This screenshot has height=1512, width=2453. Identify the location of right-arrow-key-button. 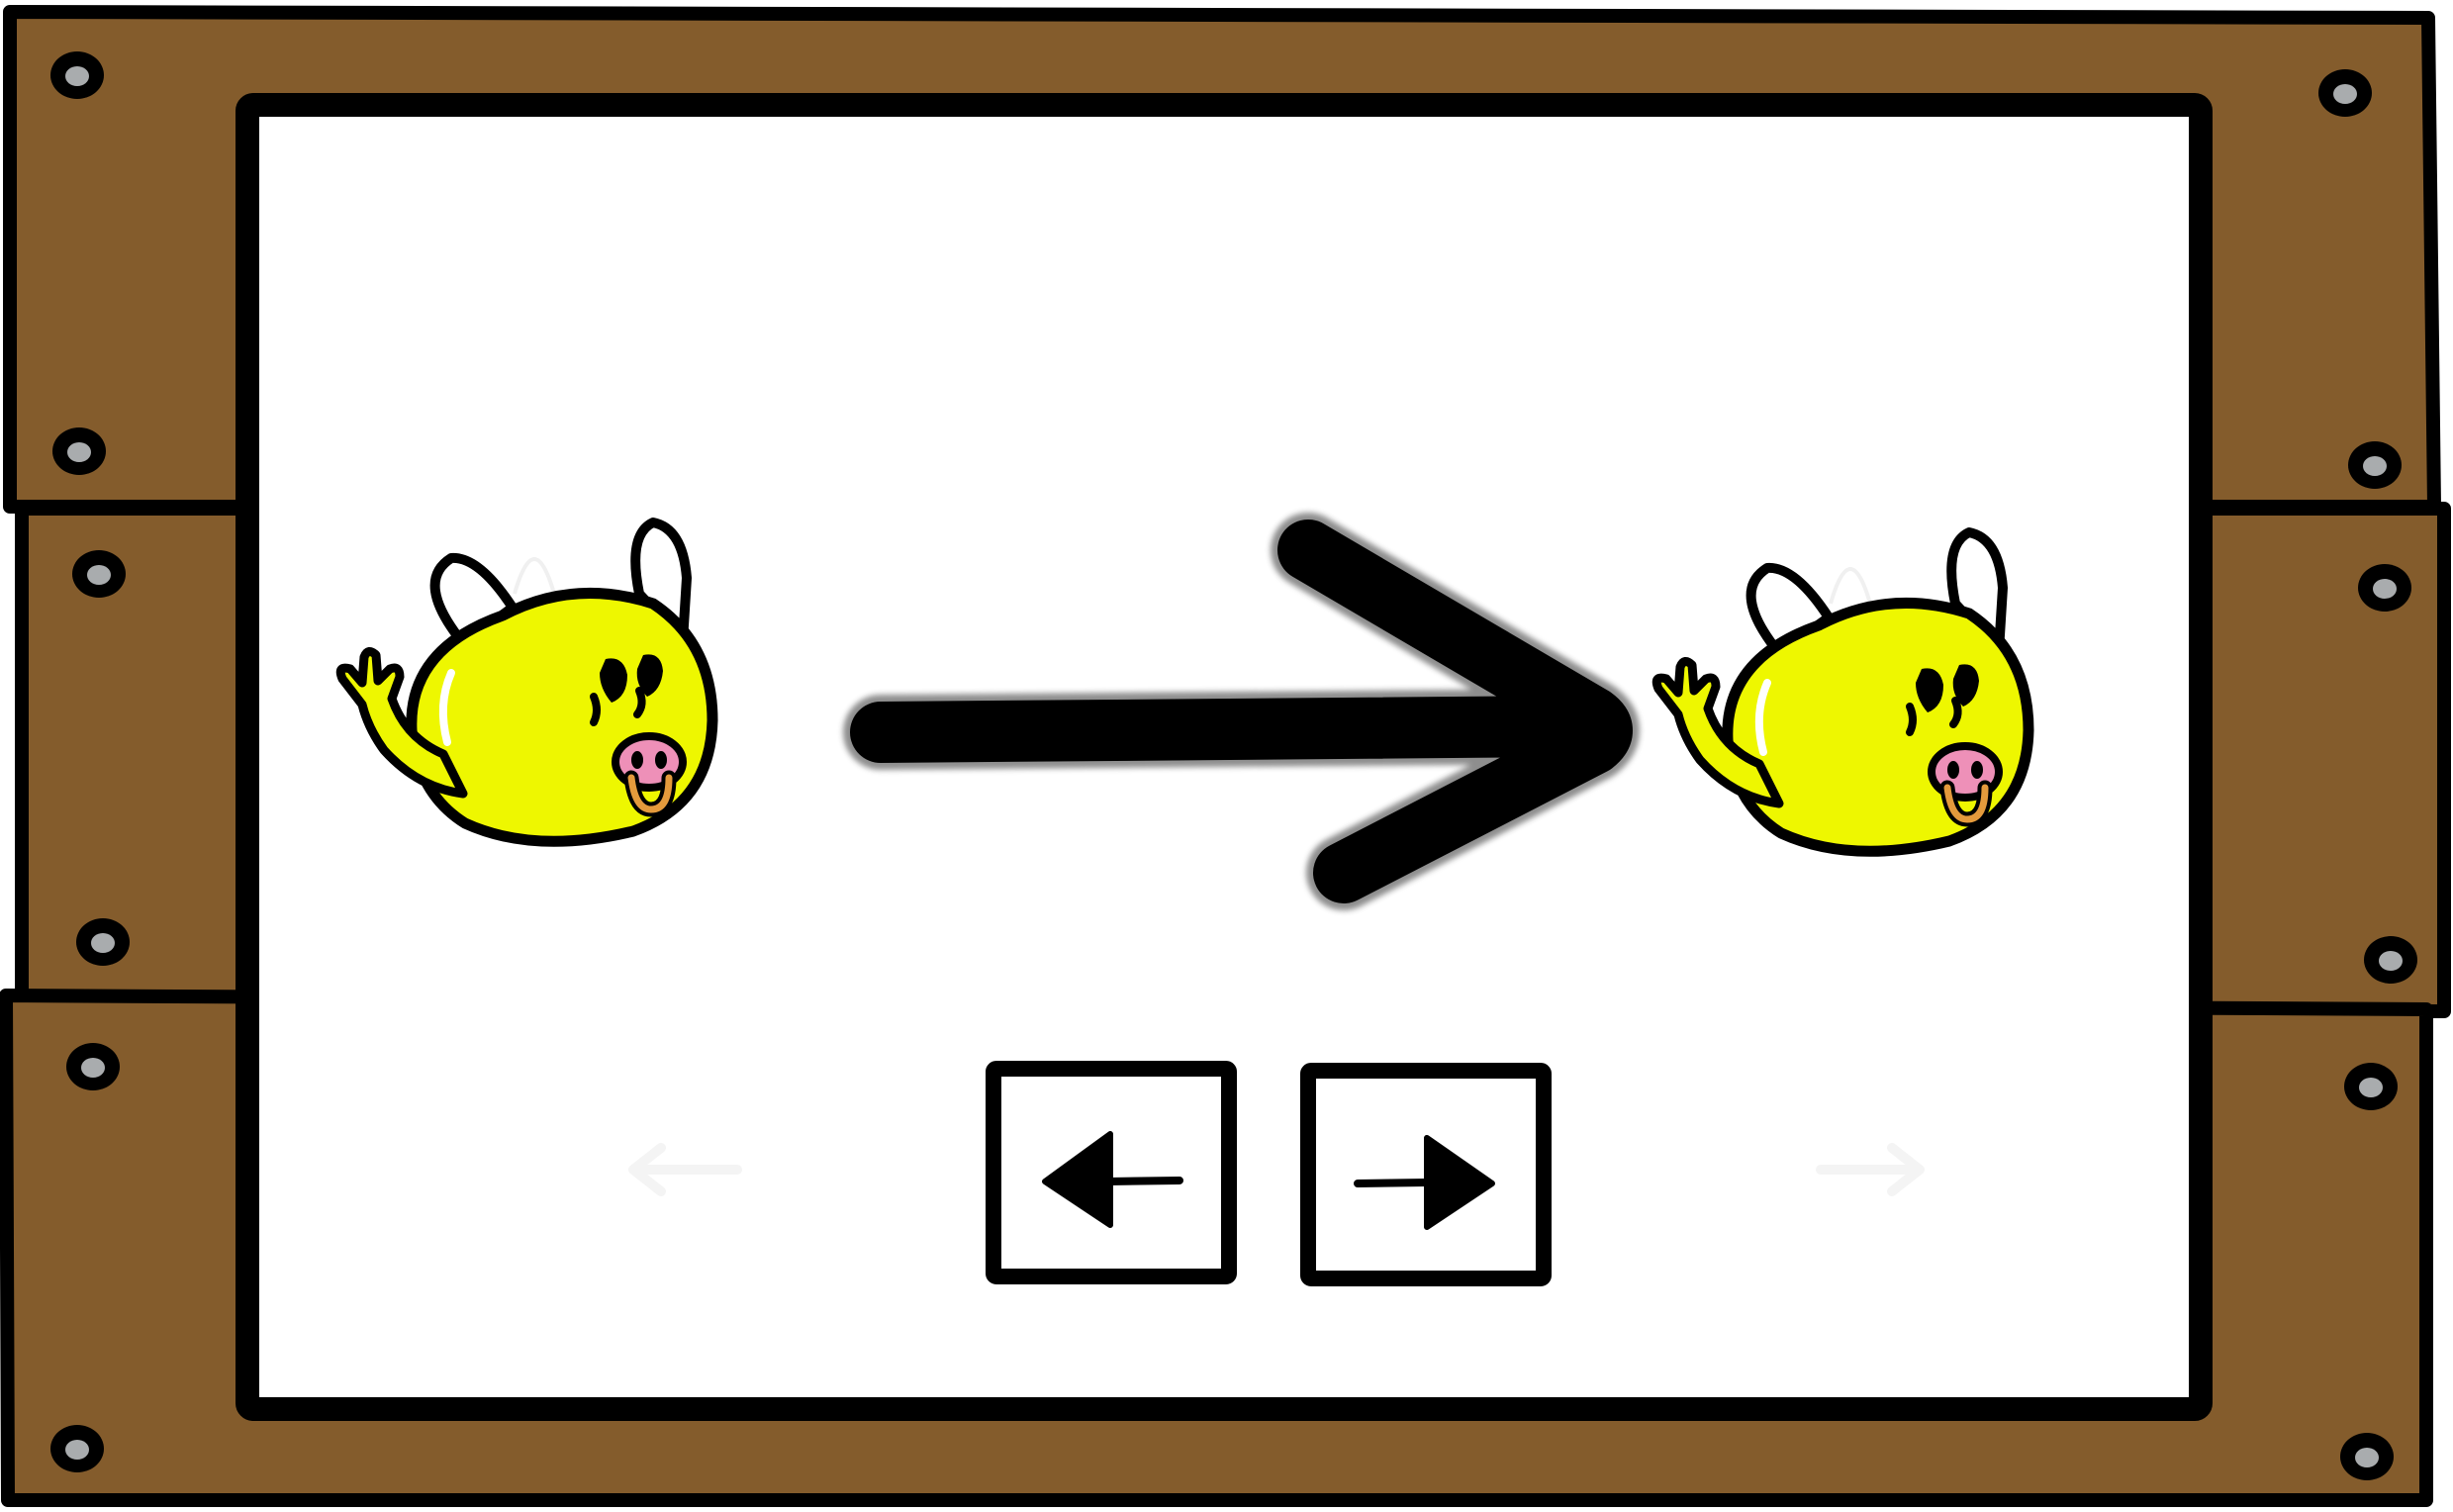
(1426, 1175).